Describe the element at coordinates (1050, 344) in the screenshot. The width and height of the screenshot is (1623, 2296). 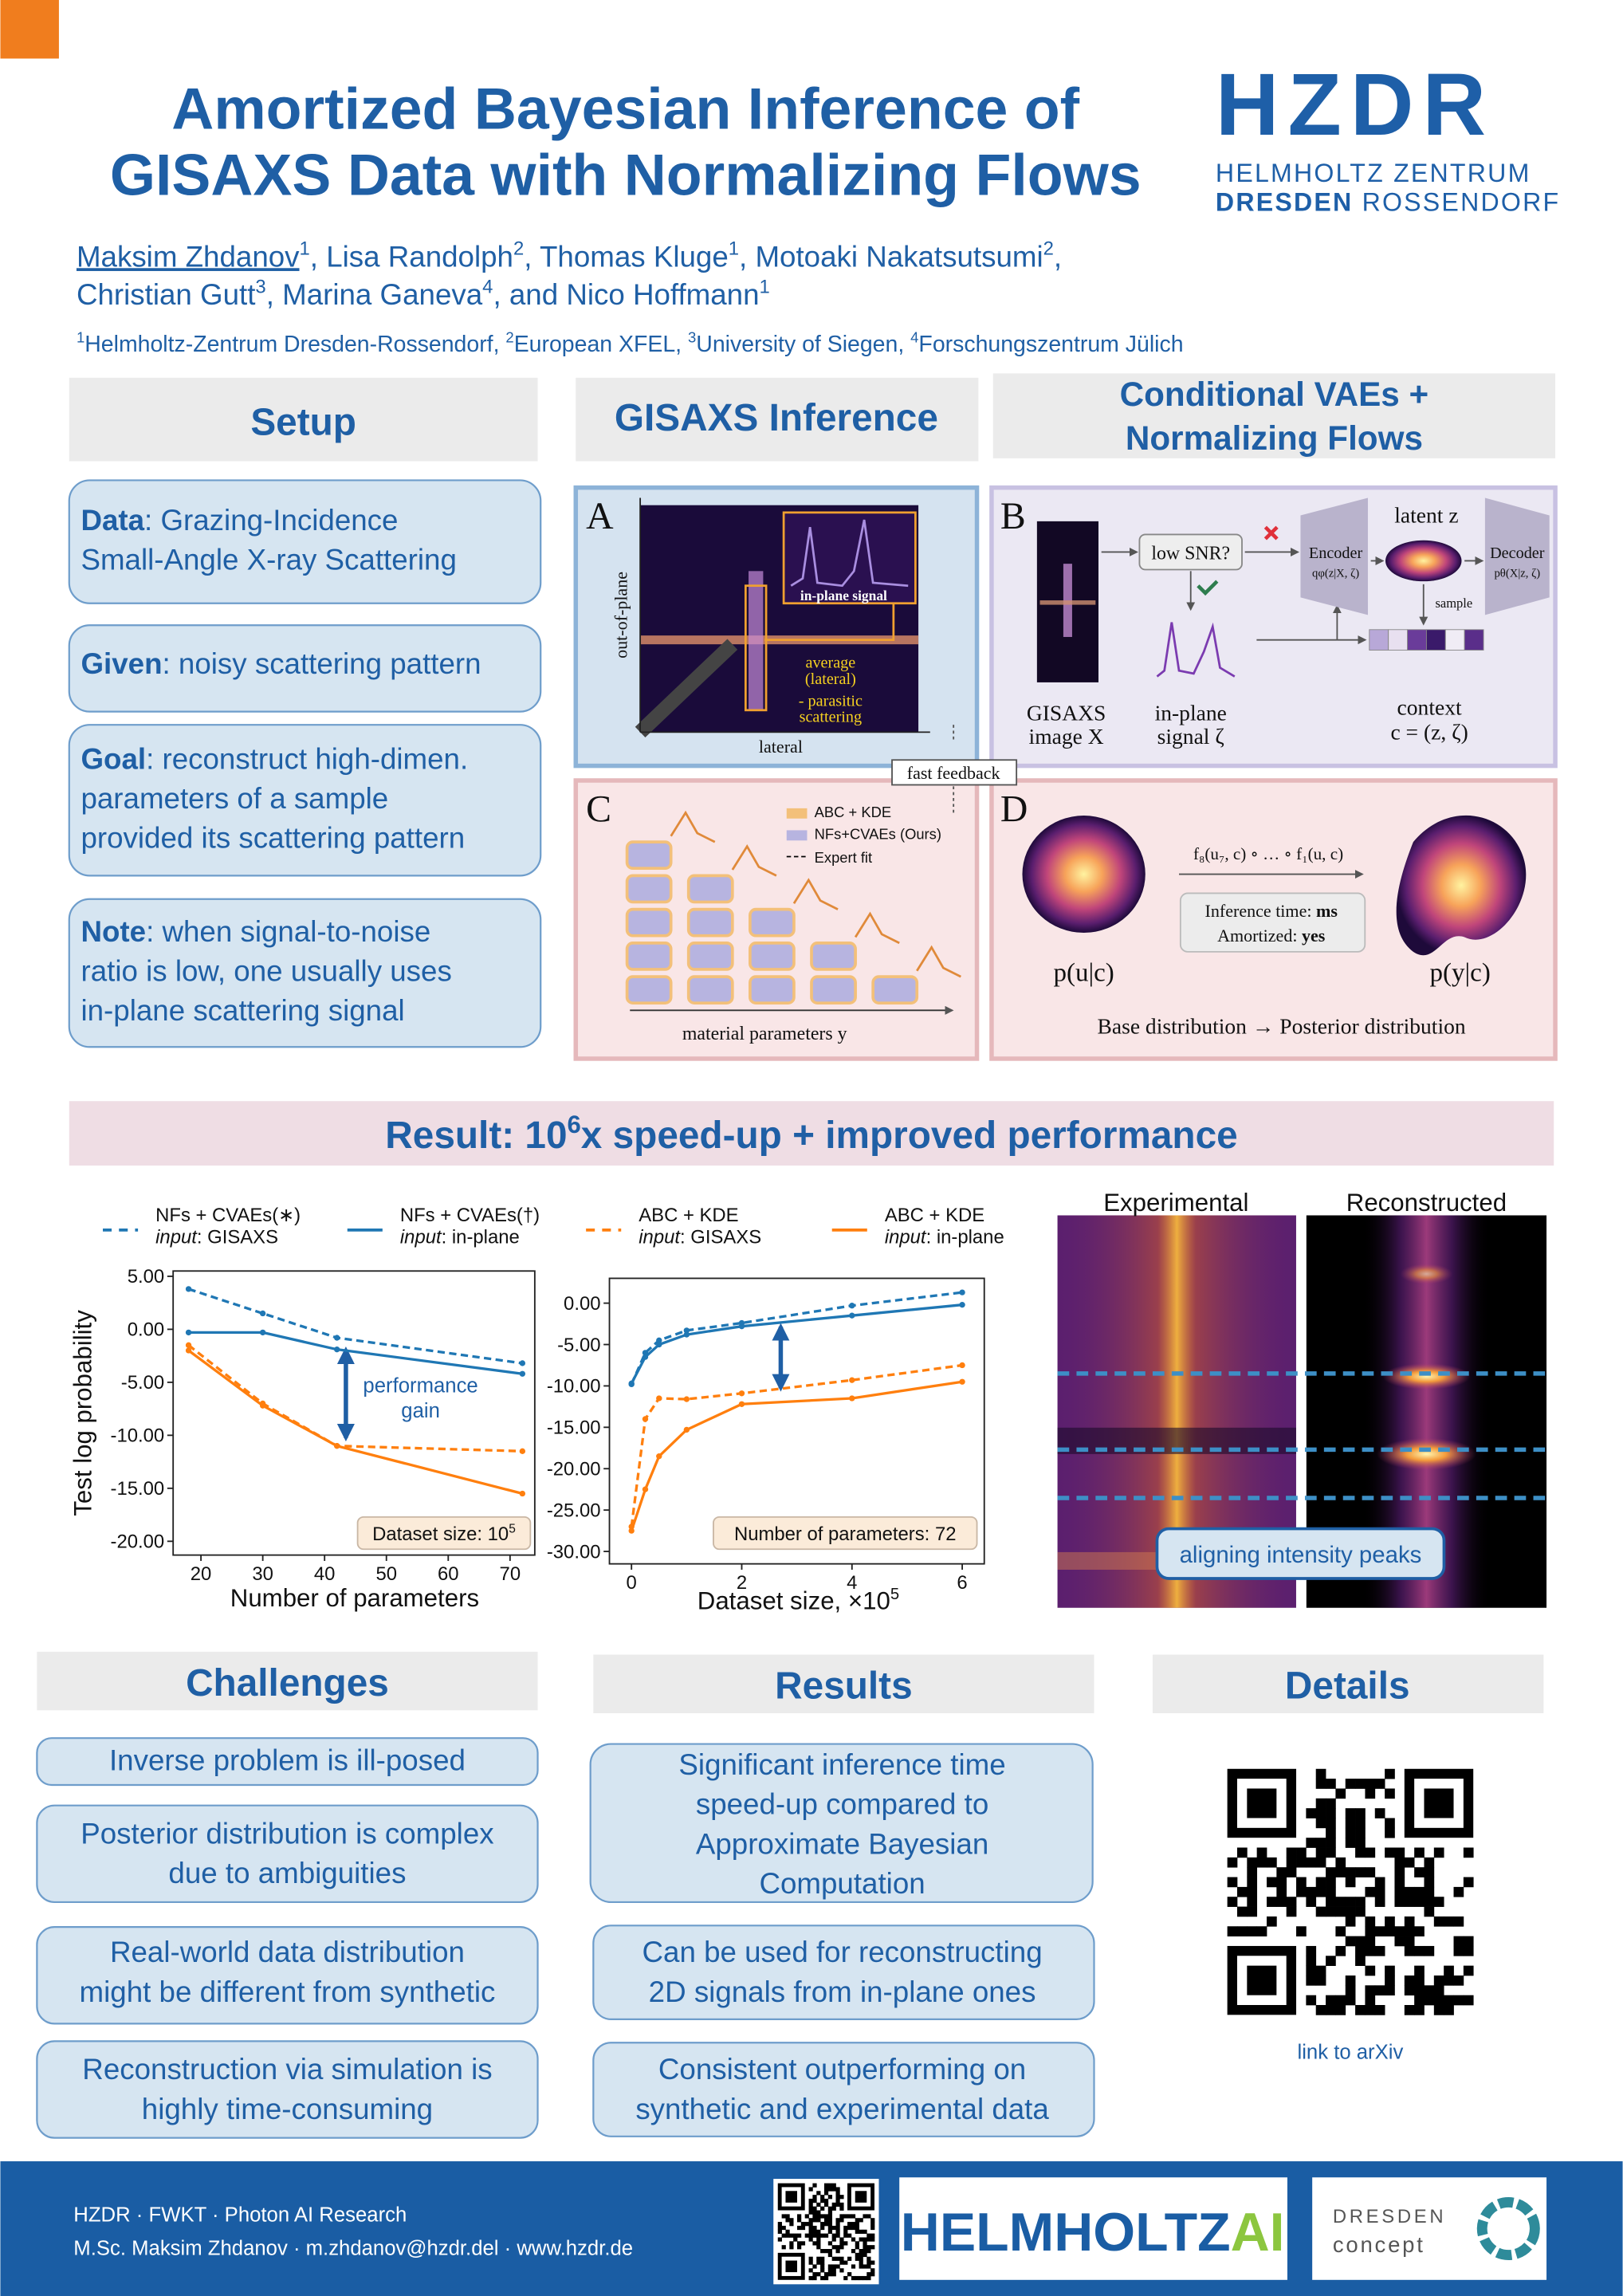
I see `text-part: Forschungszentrum Jülich` at that location.